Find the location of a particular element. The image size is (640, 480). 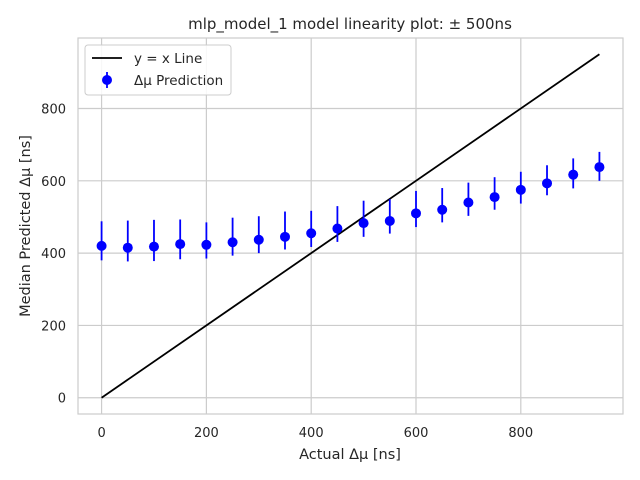

x-tick-label: 800 is located at coordinates (520, 433).